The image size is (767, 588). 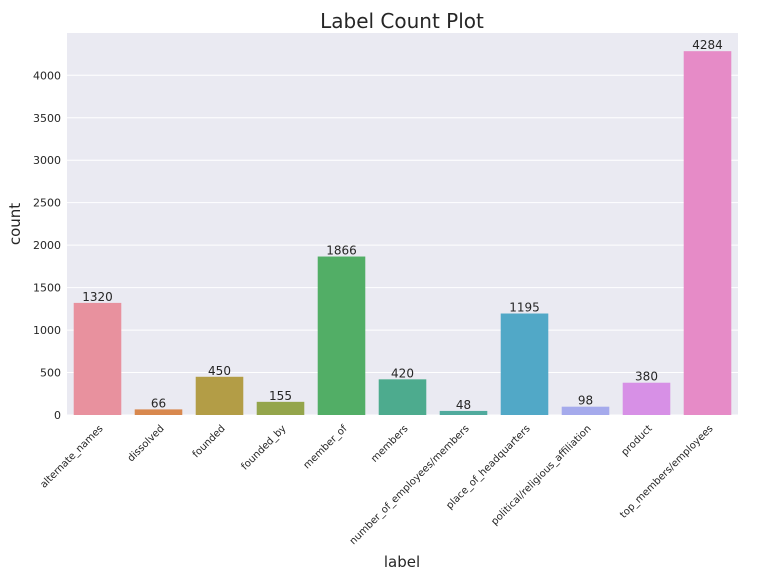 I want to click on chart-title: Label Count Plot, so click(x=402, y=21).